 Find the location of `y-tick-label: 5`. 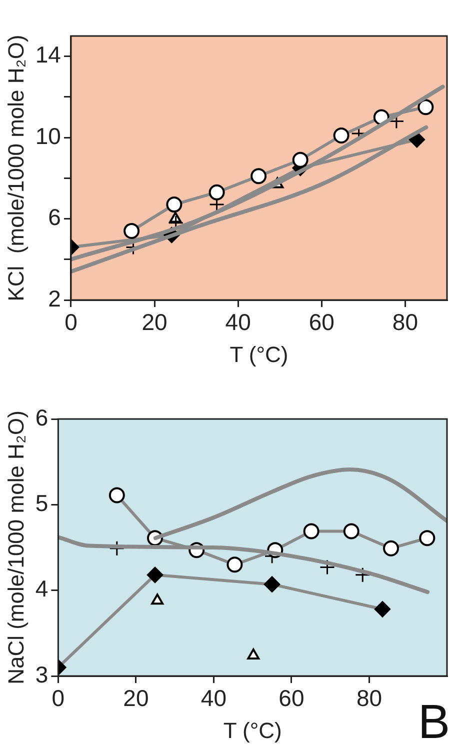

y-tick-label: 5 is located at coordinates (41, 503).